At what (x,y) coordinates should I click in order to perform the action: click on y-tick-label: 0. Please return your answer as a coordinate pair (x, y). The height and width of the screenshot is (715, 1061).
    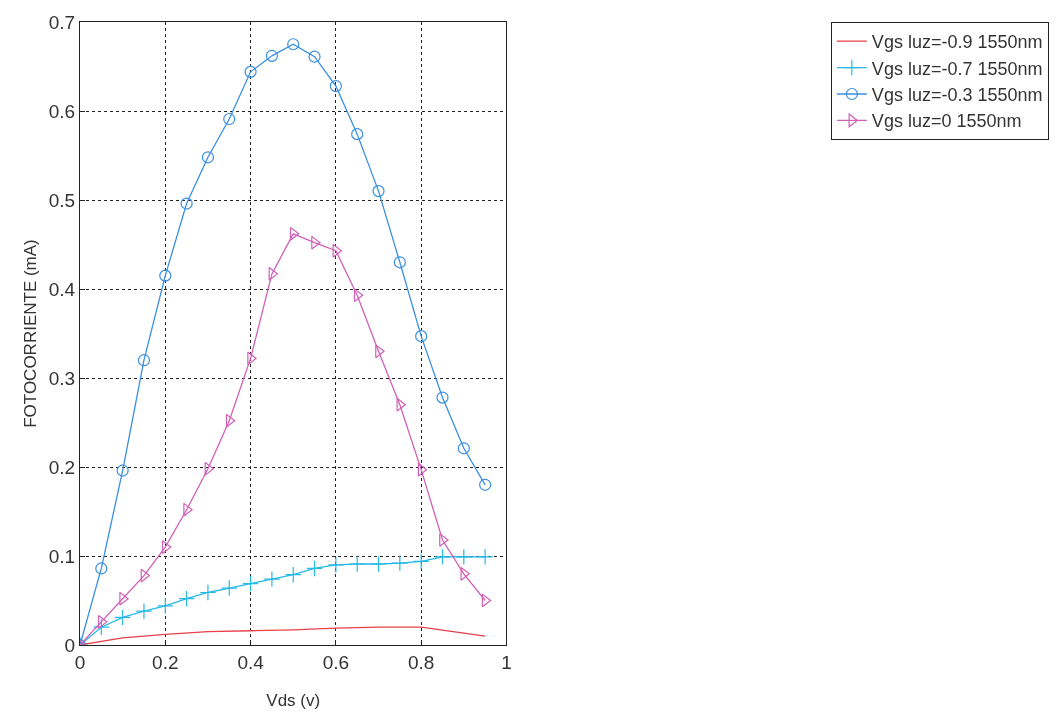
    Looking at the image, I should click on (70, 645).